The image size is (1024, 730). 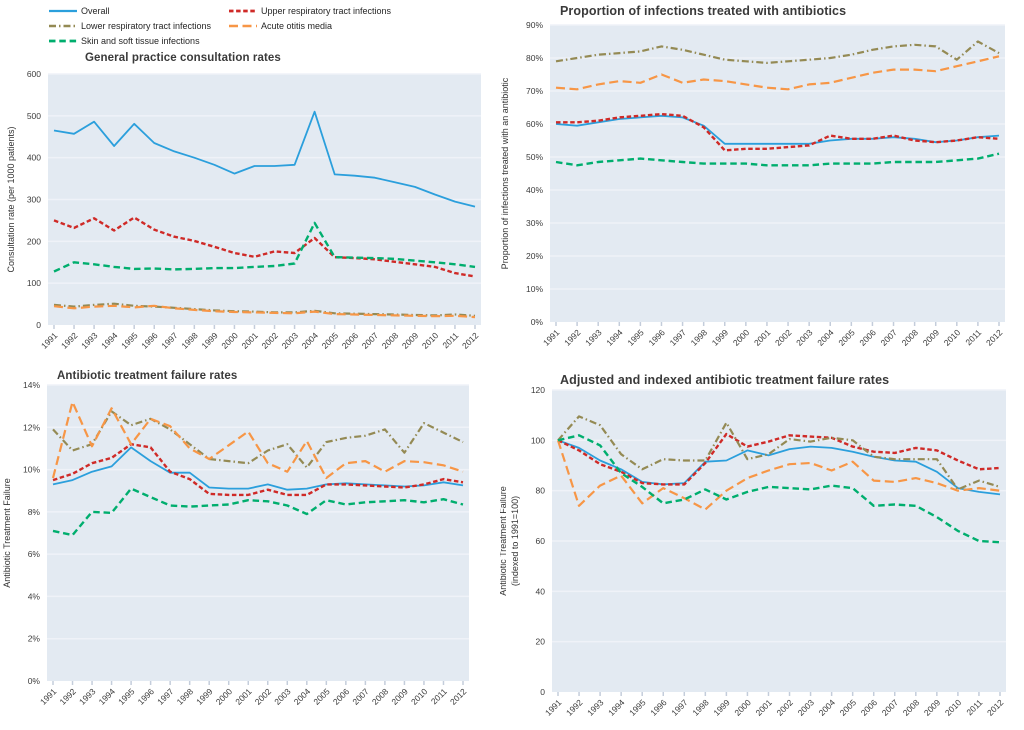 I want to click on y-axis-title: Consultation rate (per 1000 patients), so click(x=11, y=199).